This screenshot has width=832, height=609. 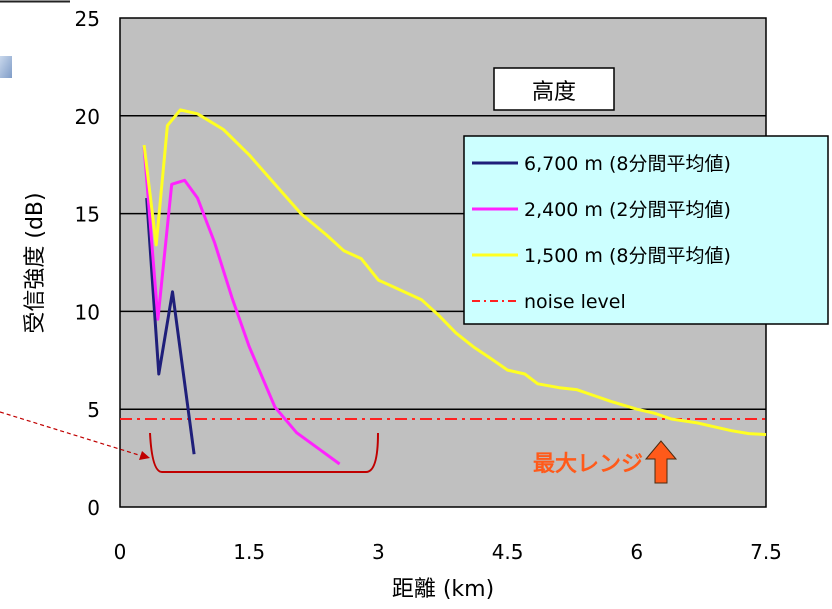 What do you see at coordinates (144, 455) in the screenshot?
I see `pointer-arrow-head` at bounding box center [144, 455].